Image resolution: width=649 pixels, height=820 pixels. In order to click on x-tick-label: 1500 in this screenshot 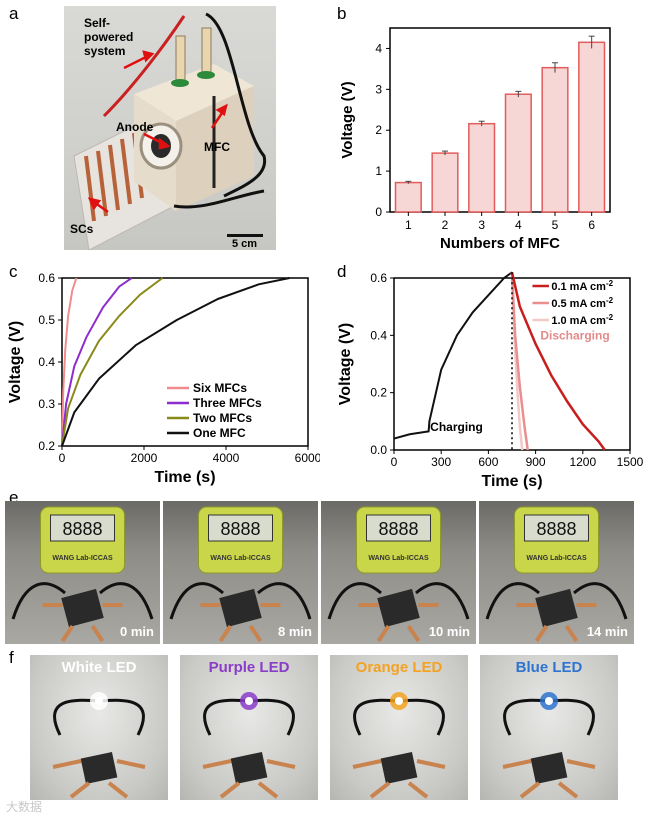, I will do `click(630, 462)`.